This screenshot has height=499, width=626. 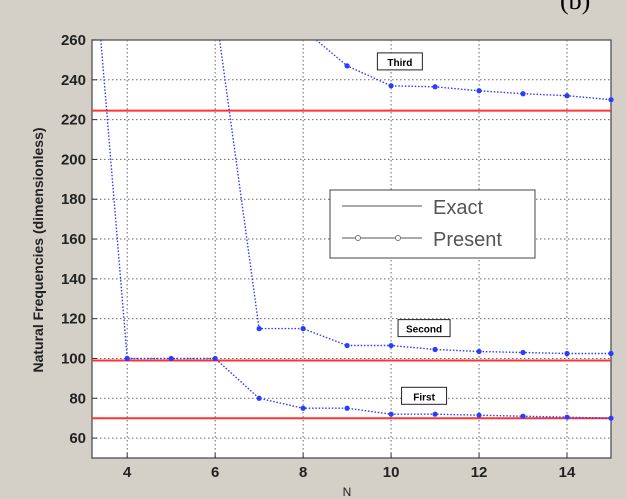 I want to click on y-tick-label-120: 120, so click(x=73, y=319).